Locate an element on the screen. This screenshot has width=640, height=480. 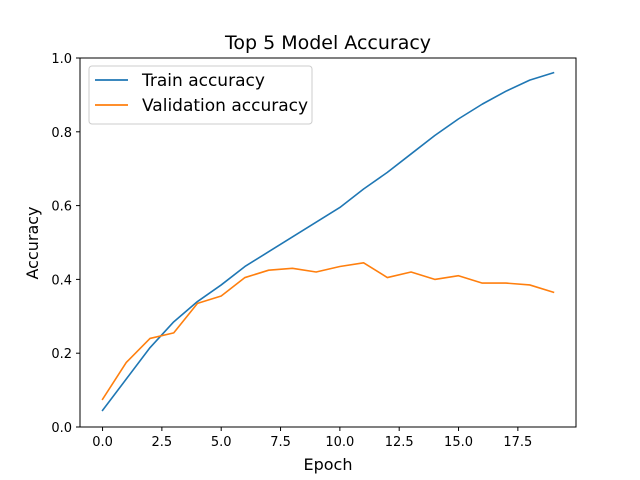
x-axis-label: Epoch is located at coordinates (328, 464).